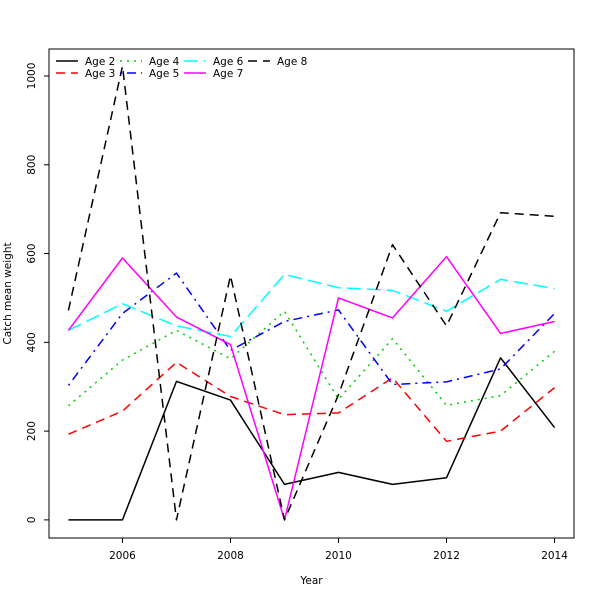 This screenshot has width=600, height=600. I want to click on x-tick-label: 2008, so click(230, 556).